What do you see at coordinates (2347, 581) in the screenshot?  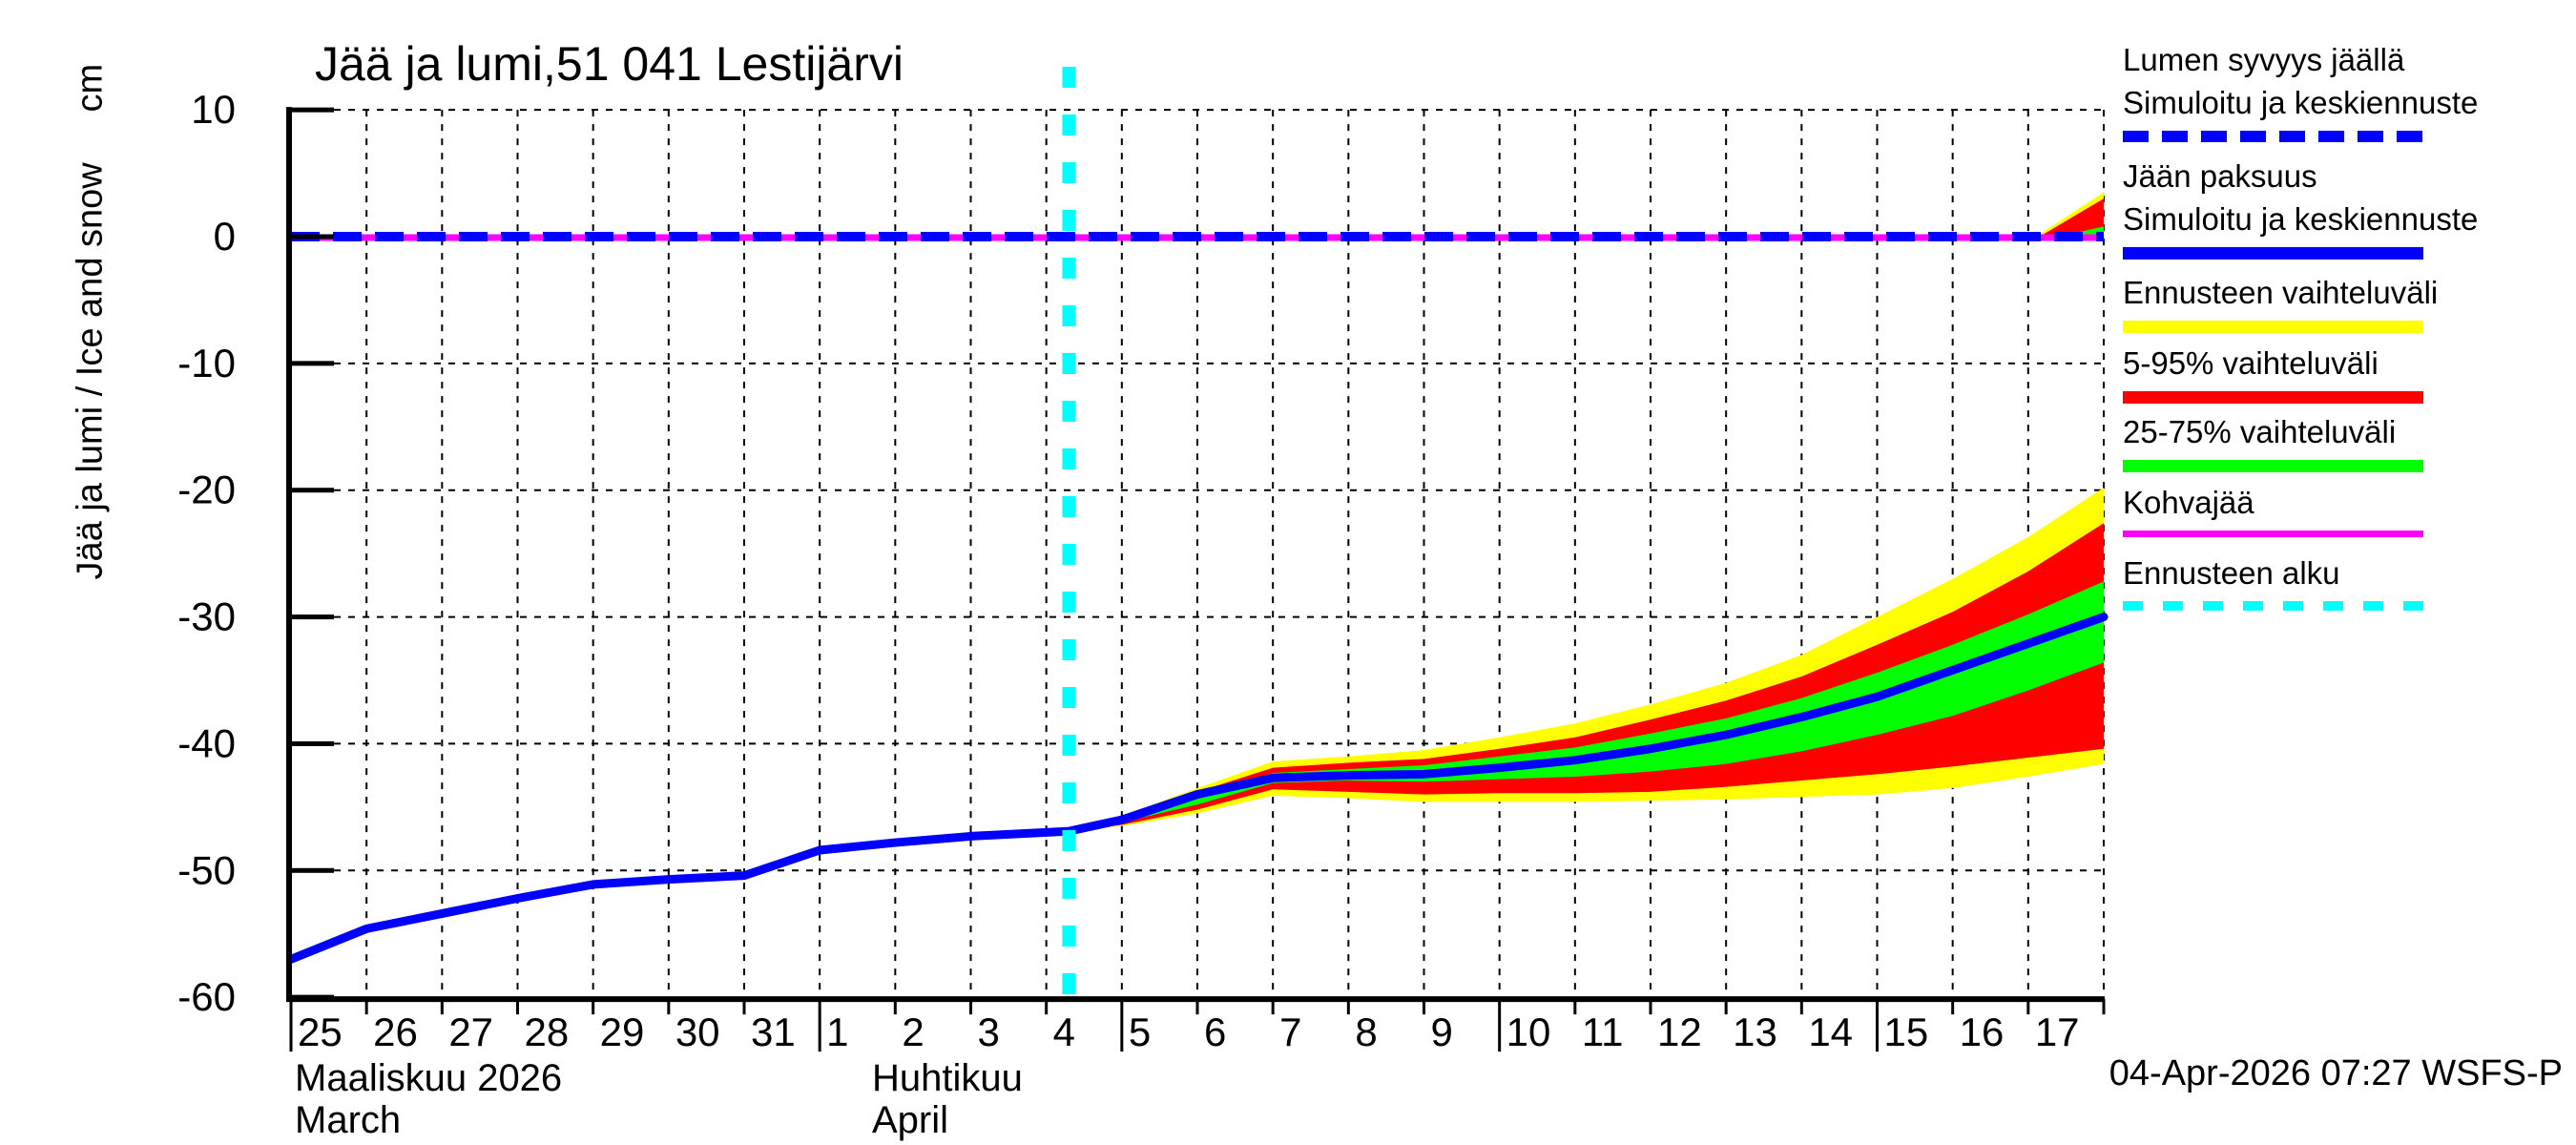 I see `legend-entry-forecast-start: Ennusteen alku` at bounding box center [2347, 581].